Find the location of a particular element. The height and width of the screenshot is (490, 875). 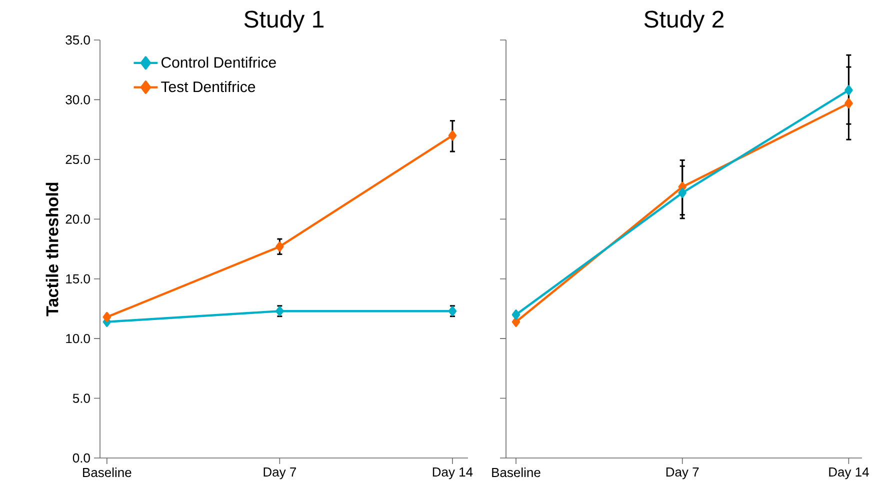

y-tick-label: 15.0 is located at coordinates (78, 279).